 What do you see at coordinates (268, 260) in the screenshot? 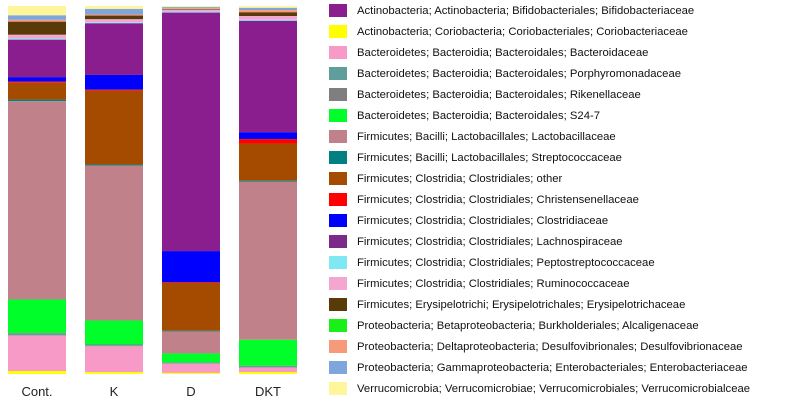
I see `bar-segment-dkt-lactobacillaceae` at bounding box center [268, 260].